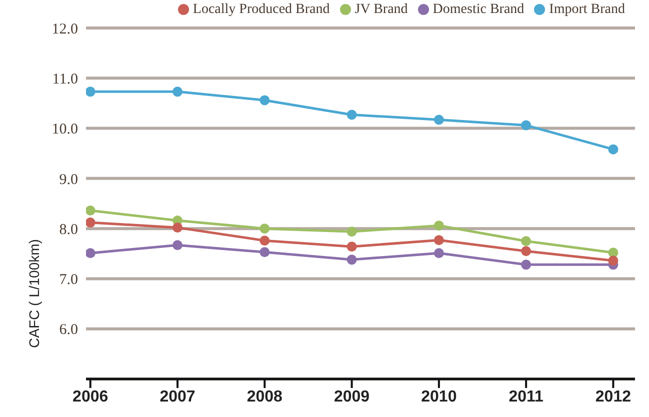  What do you see at coordinates (352, 397) in the screenshot?
I see `x-tick-label: 2009` at bounding box center [352, 397].